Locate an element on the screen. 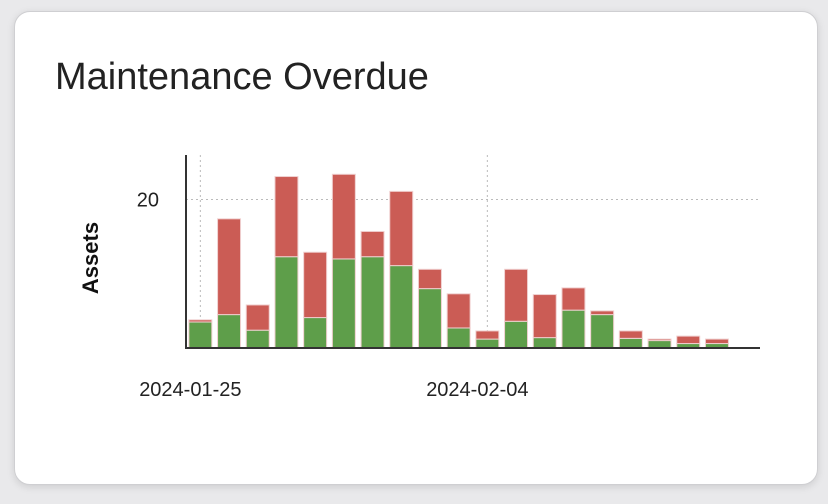  y-axis-label: Assets is located at coordinates (90, 258).